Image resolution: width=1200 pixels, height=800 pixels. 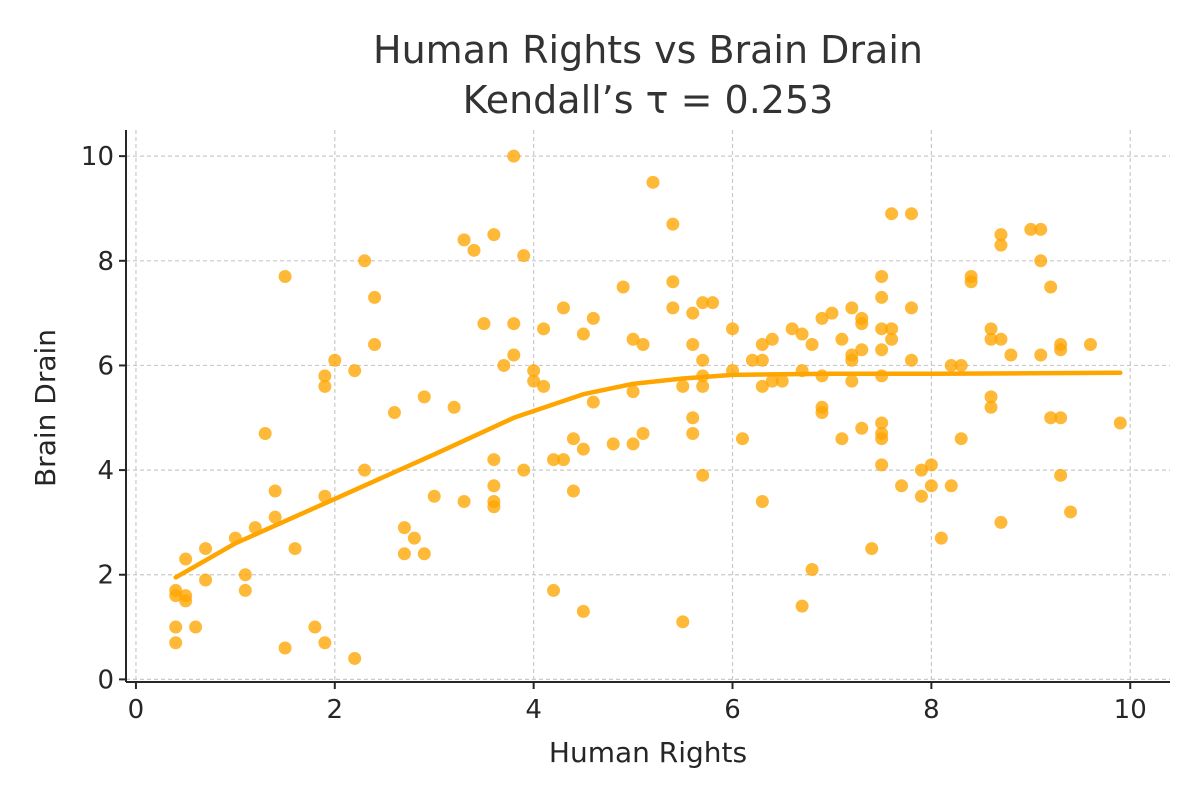 I want to click on chart-title-line1: Human Rights vs Brain Drain, so click(x=648, y=50).